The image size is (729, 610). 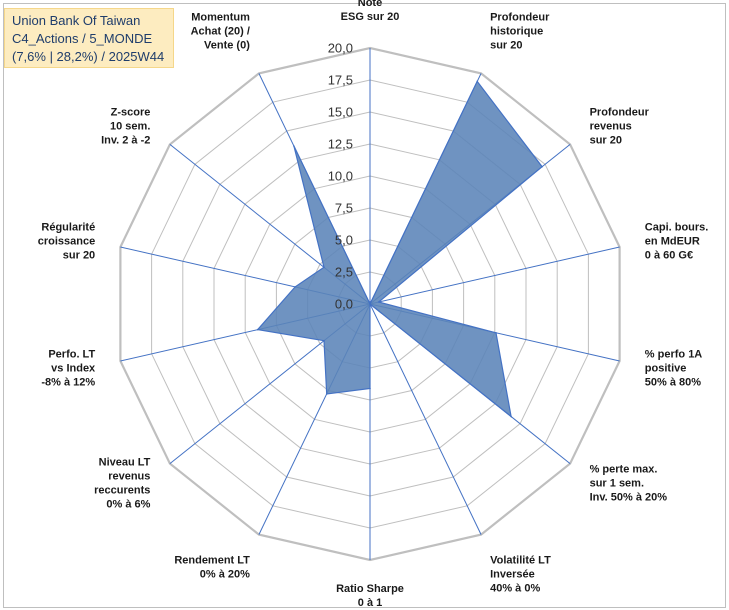 I want to click on axis-label: Ratio Sharpe 0 à 1, so click(x=370, y=596).